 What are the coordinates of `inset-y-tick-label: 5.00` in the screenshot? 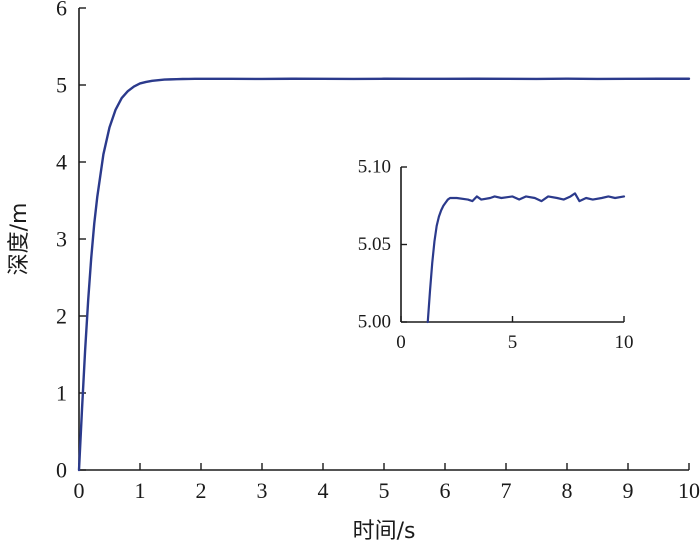 It's located at (374, 322).